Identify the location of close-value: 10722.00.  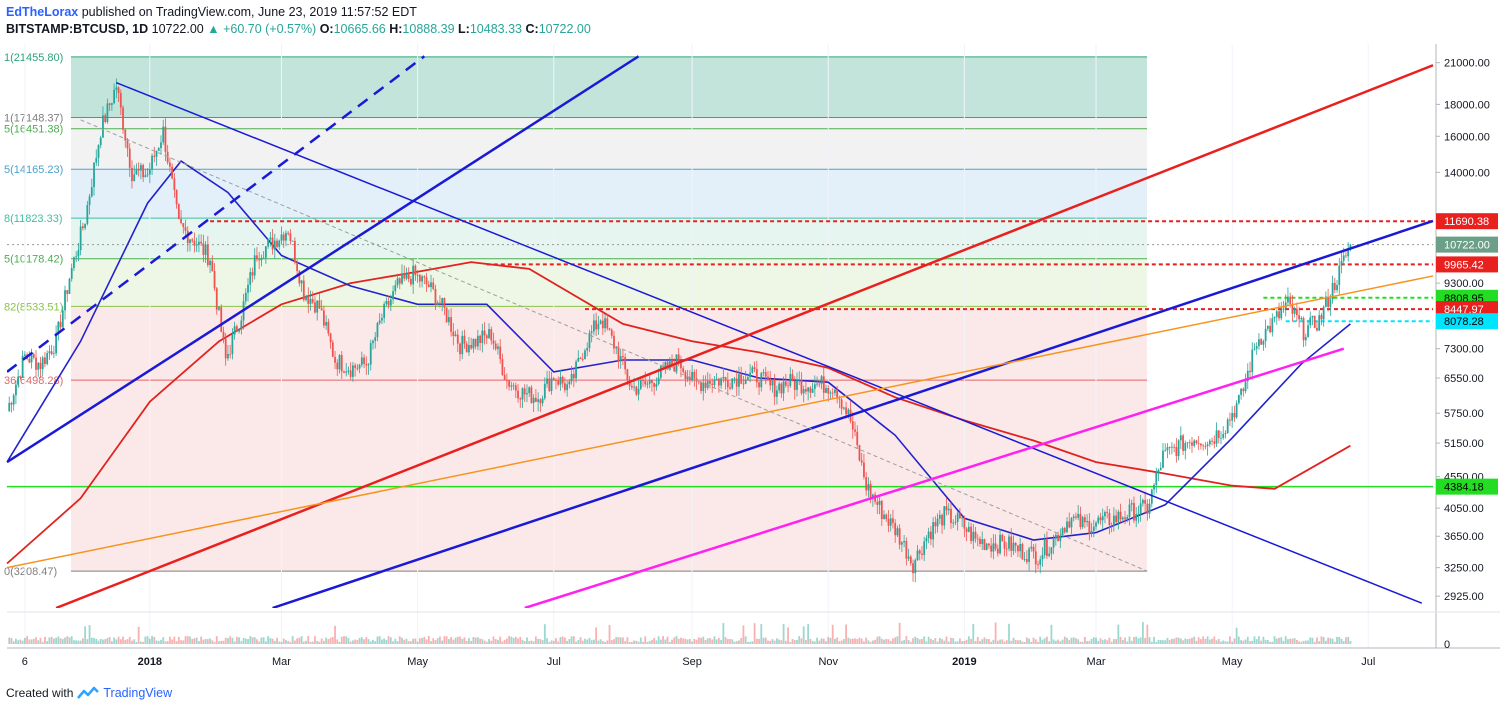
(564, 29).